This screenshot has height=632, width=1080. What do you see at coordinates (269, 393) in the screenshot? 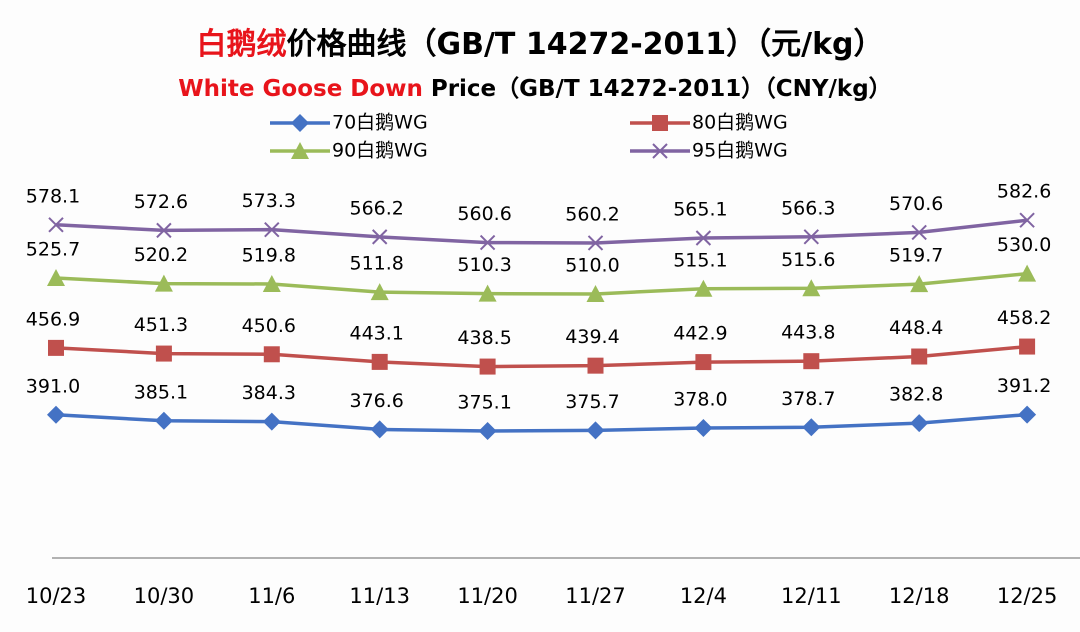
I see `data-label: 384.3` at bounding box center [269, 393].